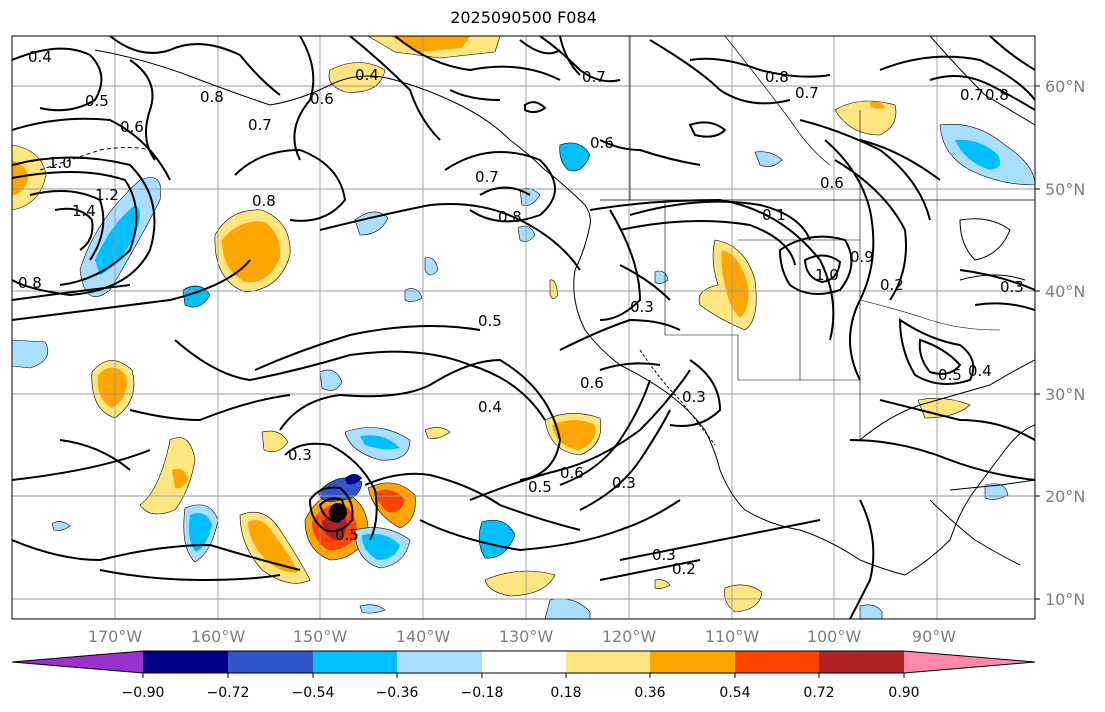  I want to click on lon-label: 130°W, so click(526, 636).